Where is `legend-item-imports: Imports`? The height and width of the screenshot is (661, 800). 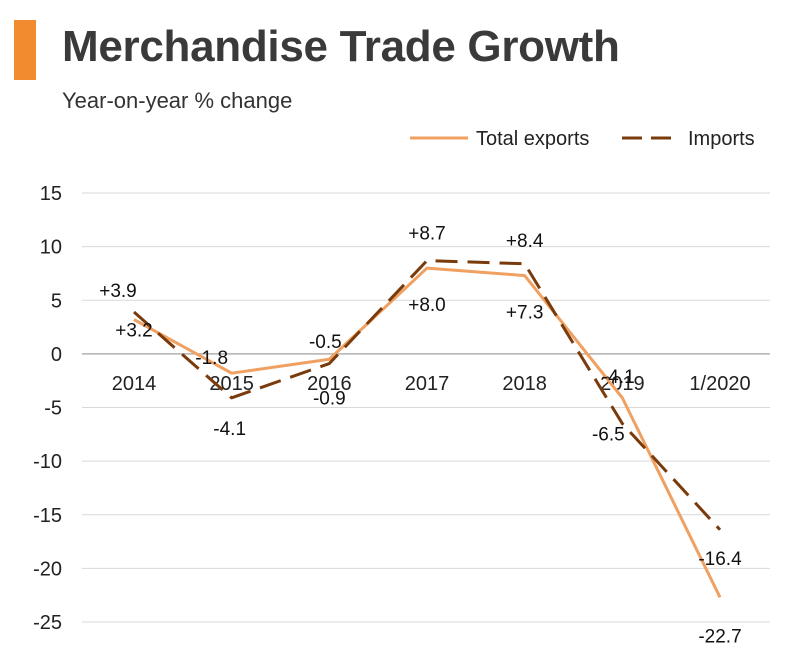 legend-item-imports: Imports is located at coordinates (688, 139).